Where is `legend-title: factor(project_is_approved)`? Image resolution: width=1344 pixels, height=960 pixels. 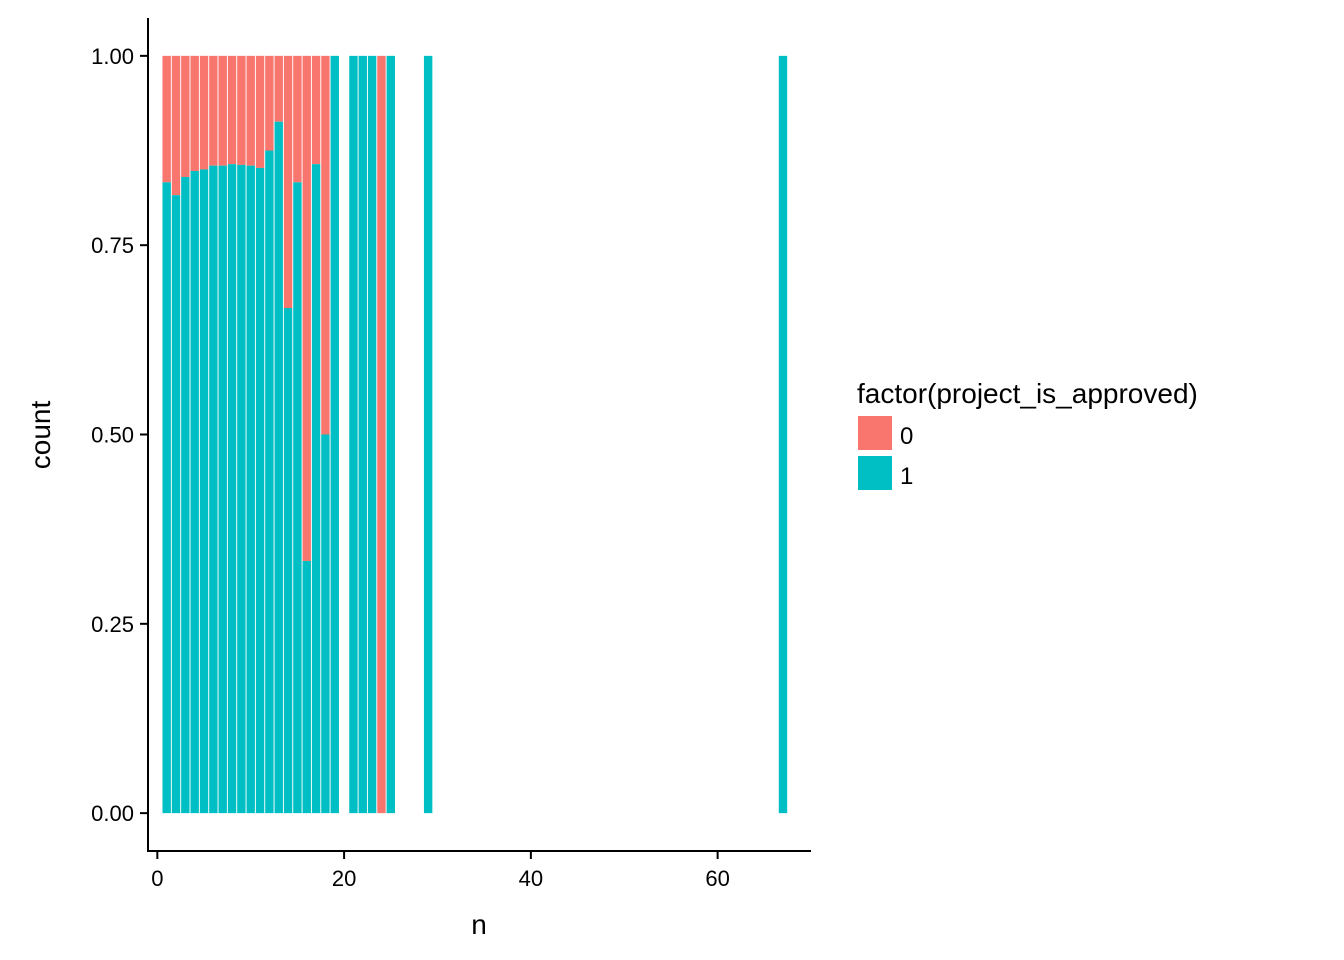
legend-title: factor(project_is_approved) is located at coordinates (1027, 393).